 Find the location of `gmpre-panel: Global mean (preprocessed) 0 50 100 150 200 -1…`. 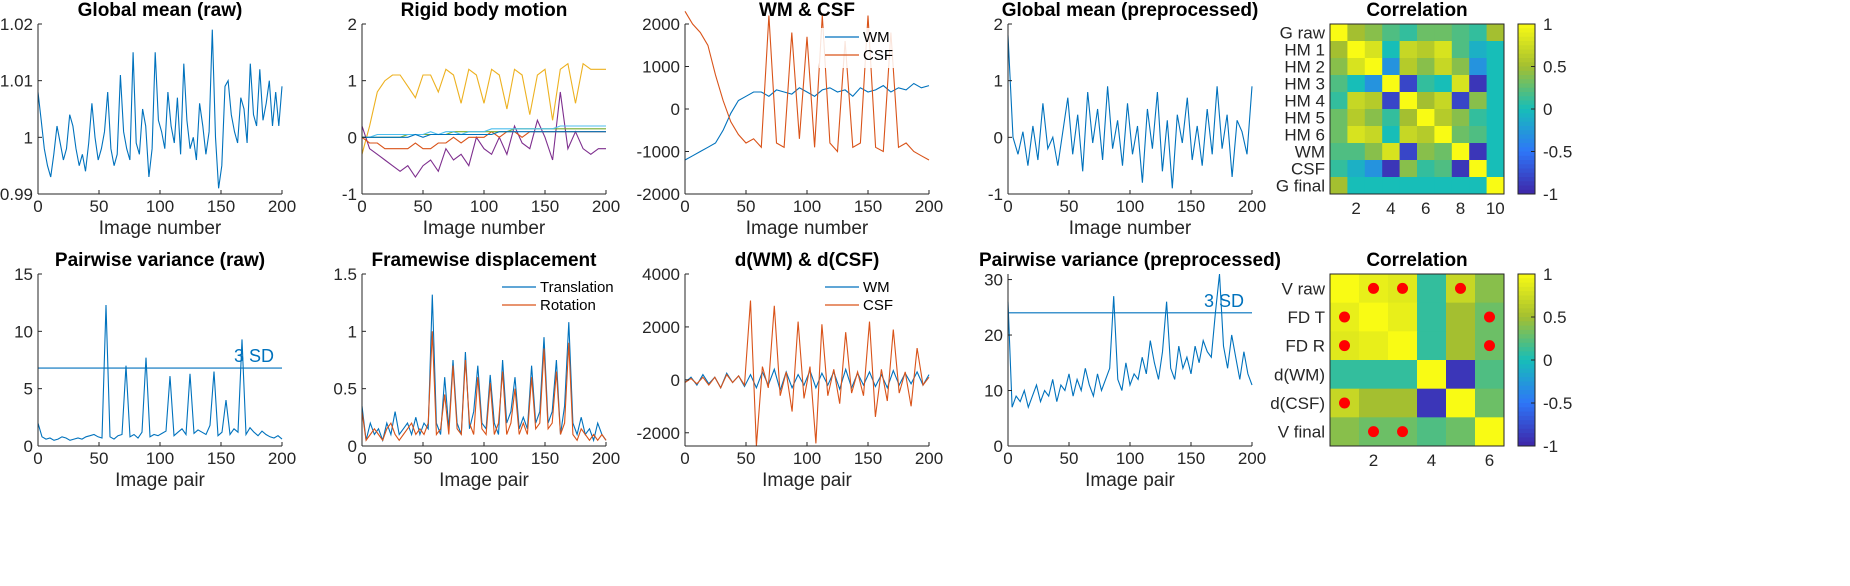

gmpre-panel: Global mean (preprocessed) 0 50 100 150 200 -1… is located at coordinates (1127, 119).